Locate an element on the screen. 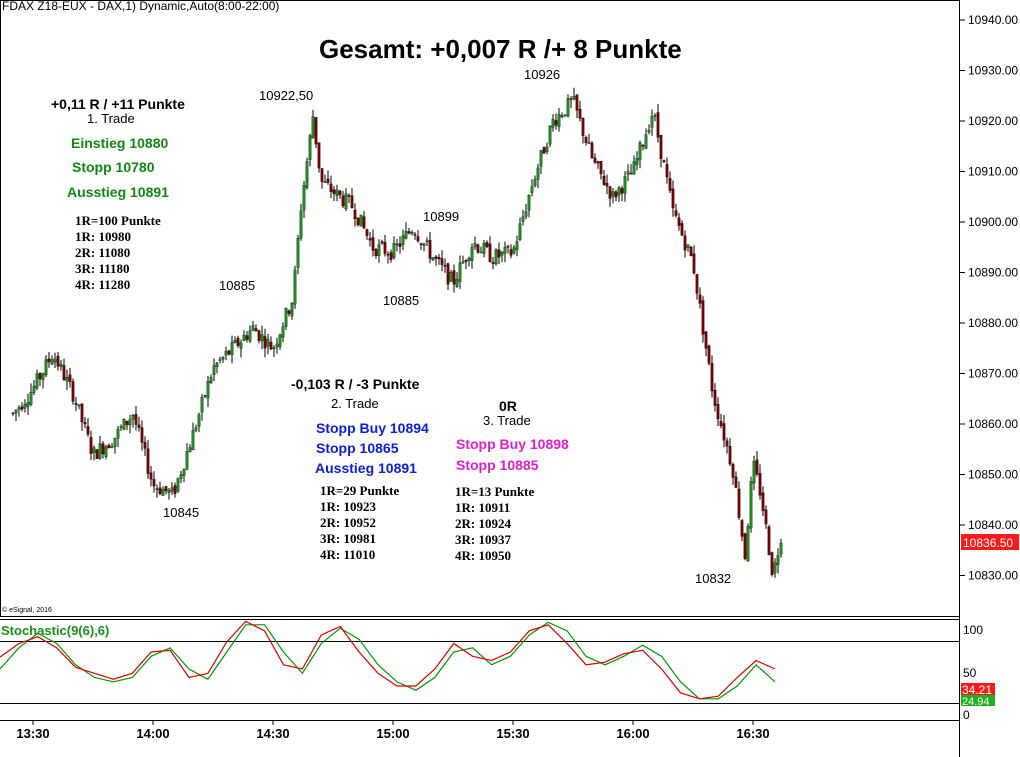  price-tick-label: 10840.00 is located at coordinates (993, 525).